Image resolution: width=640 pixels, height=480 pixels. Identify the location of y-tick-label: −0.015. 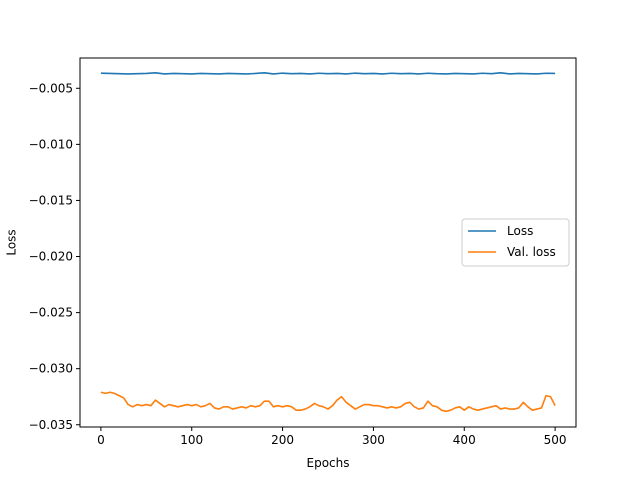
(51, 200).